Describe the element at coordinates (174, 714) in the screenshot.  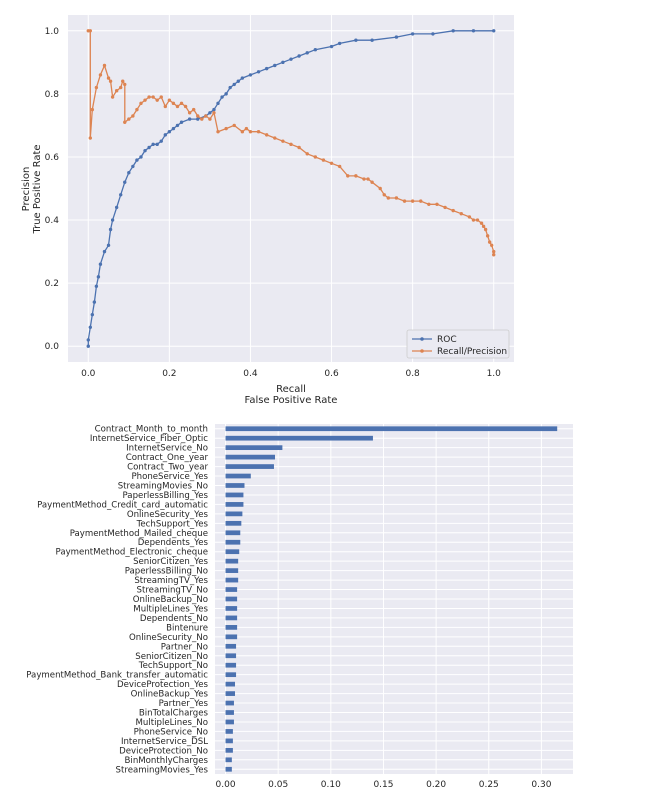
I see `feature-label: BinTotalCharges` at that location.